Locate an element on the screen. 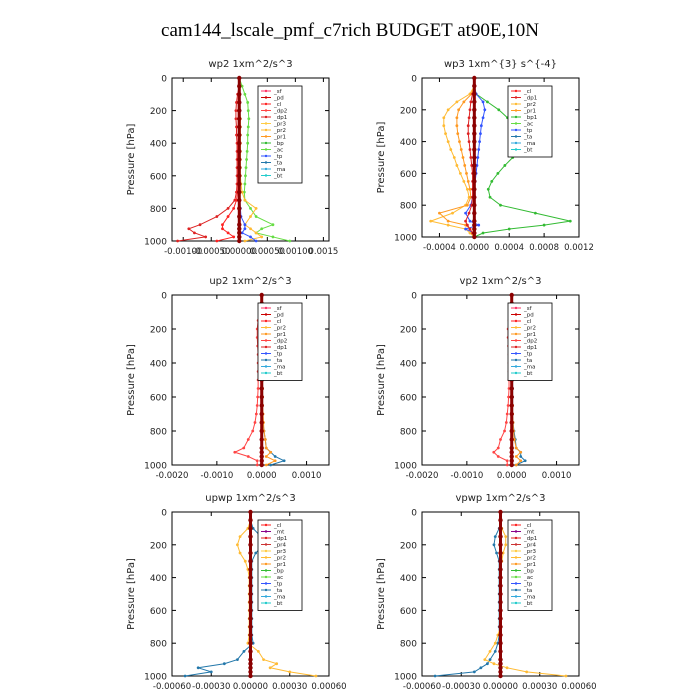 The width and height of the screenshot is (700, 700). legend-entry: _bp1 is located at coordinates (530, 118).